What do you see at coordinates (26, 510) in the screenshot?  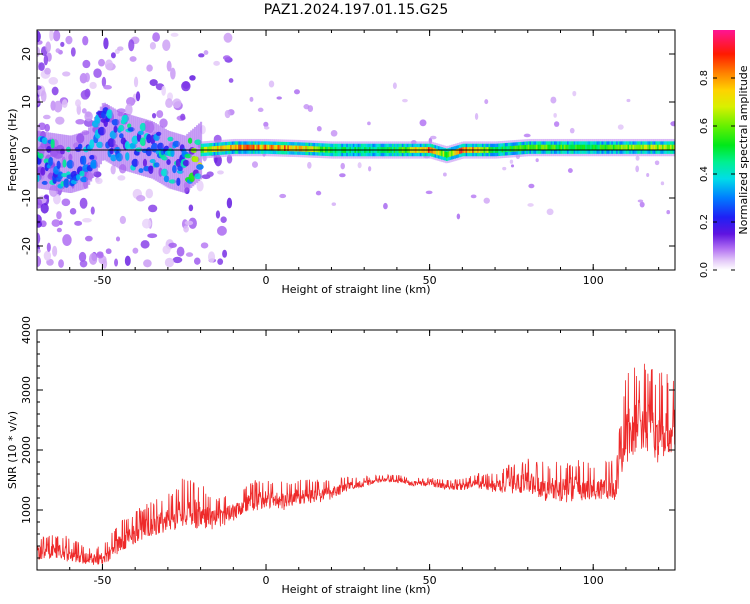 I see `snr-y-tick-label: 1000` at bounding box center [26, 510].